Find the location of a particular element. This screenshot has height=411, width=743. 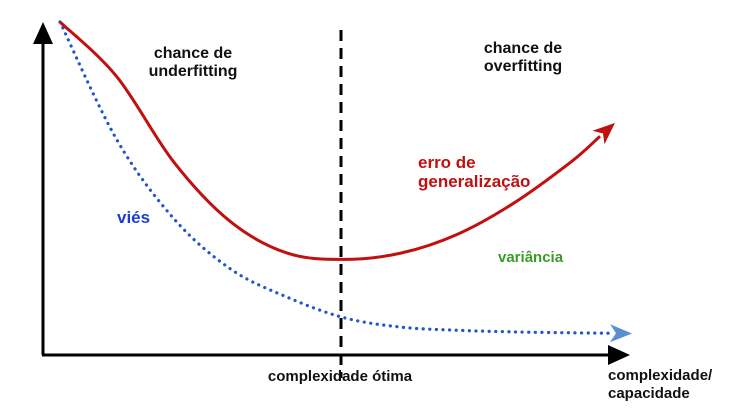

underfitting-region-label: chance de underfitting is located at coordinates (193, 63).